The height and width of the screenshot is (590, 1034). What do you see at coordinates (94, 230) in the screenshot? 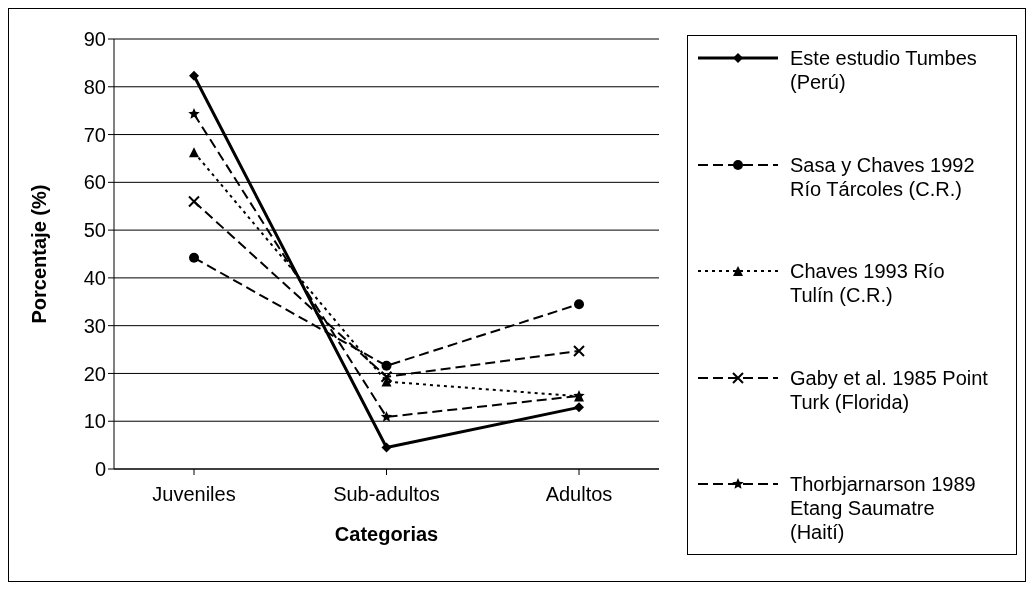
I see `y-tick-label: 50` at bounding box center [94, 230].